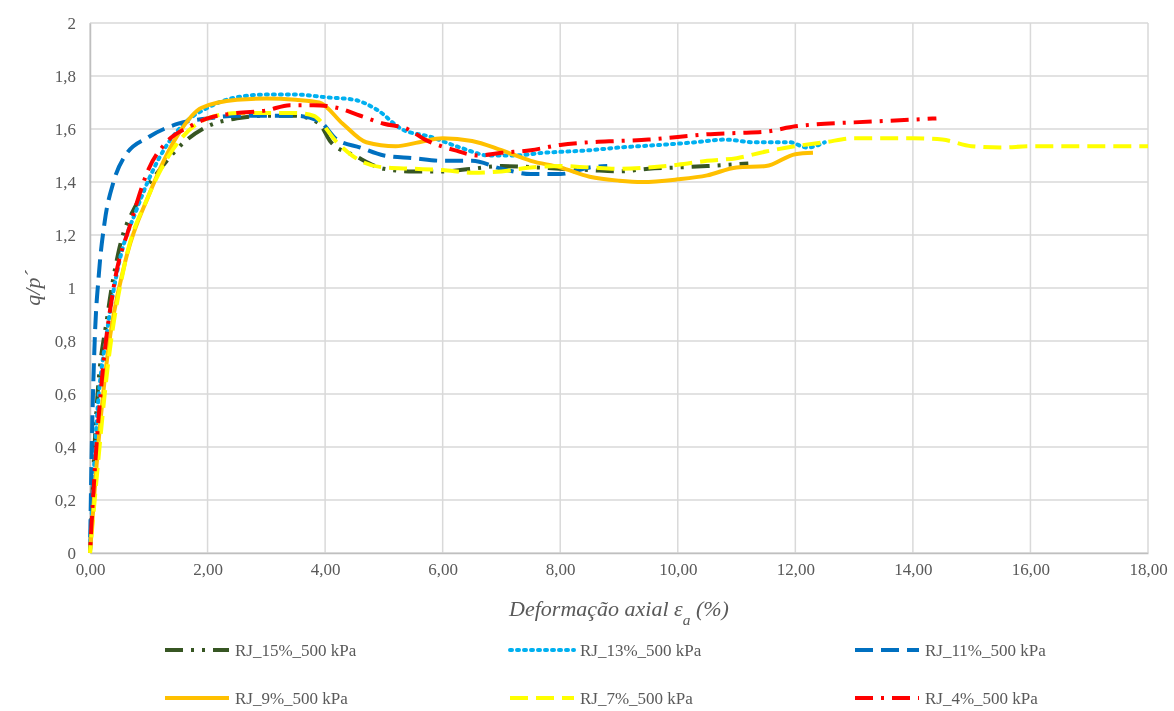  Describe the element at coordinates (90, 570) in the screenshot. I see `x-tick-label: 0,00` at that location.